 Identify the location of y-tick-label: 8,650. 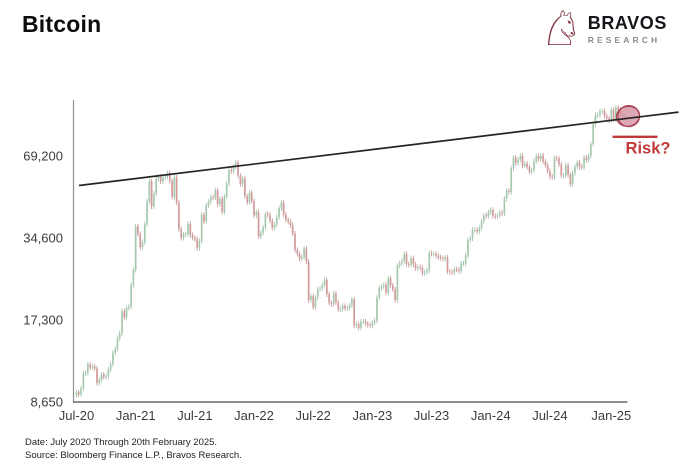
(46, 402).